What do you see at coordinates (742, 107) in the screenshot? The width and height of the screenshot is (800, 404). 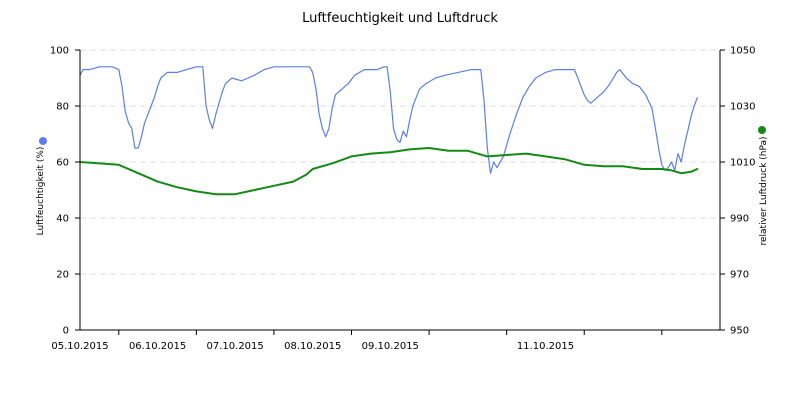 I see `y-right-tick-label: 1030` at bounding box center [742, 107].